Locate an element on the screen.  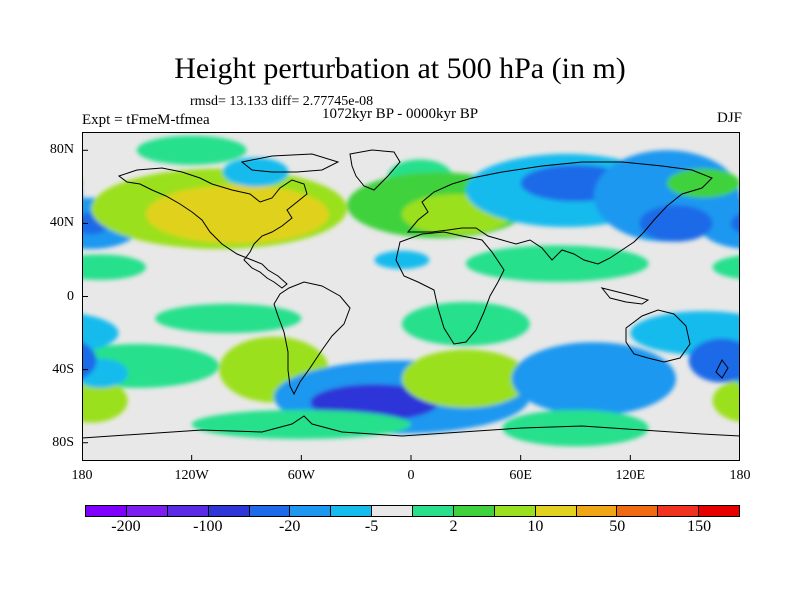
stats-label: rmsd= 13.133 diff= 2.77745e-08 is located at coordinates (282, 101).